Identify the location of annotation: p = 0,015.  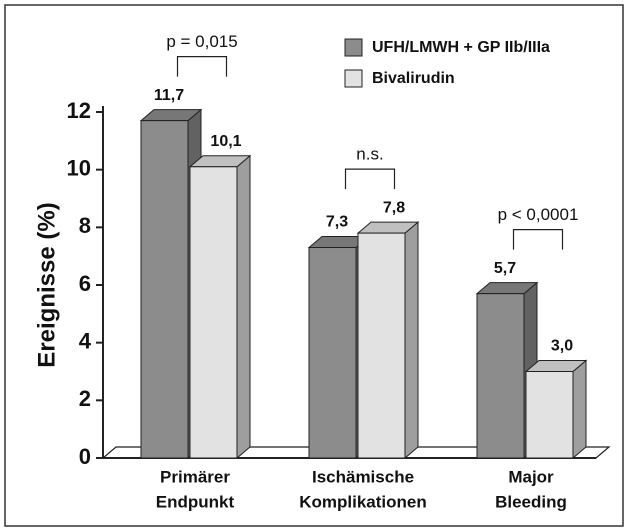
(201, 41).